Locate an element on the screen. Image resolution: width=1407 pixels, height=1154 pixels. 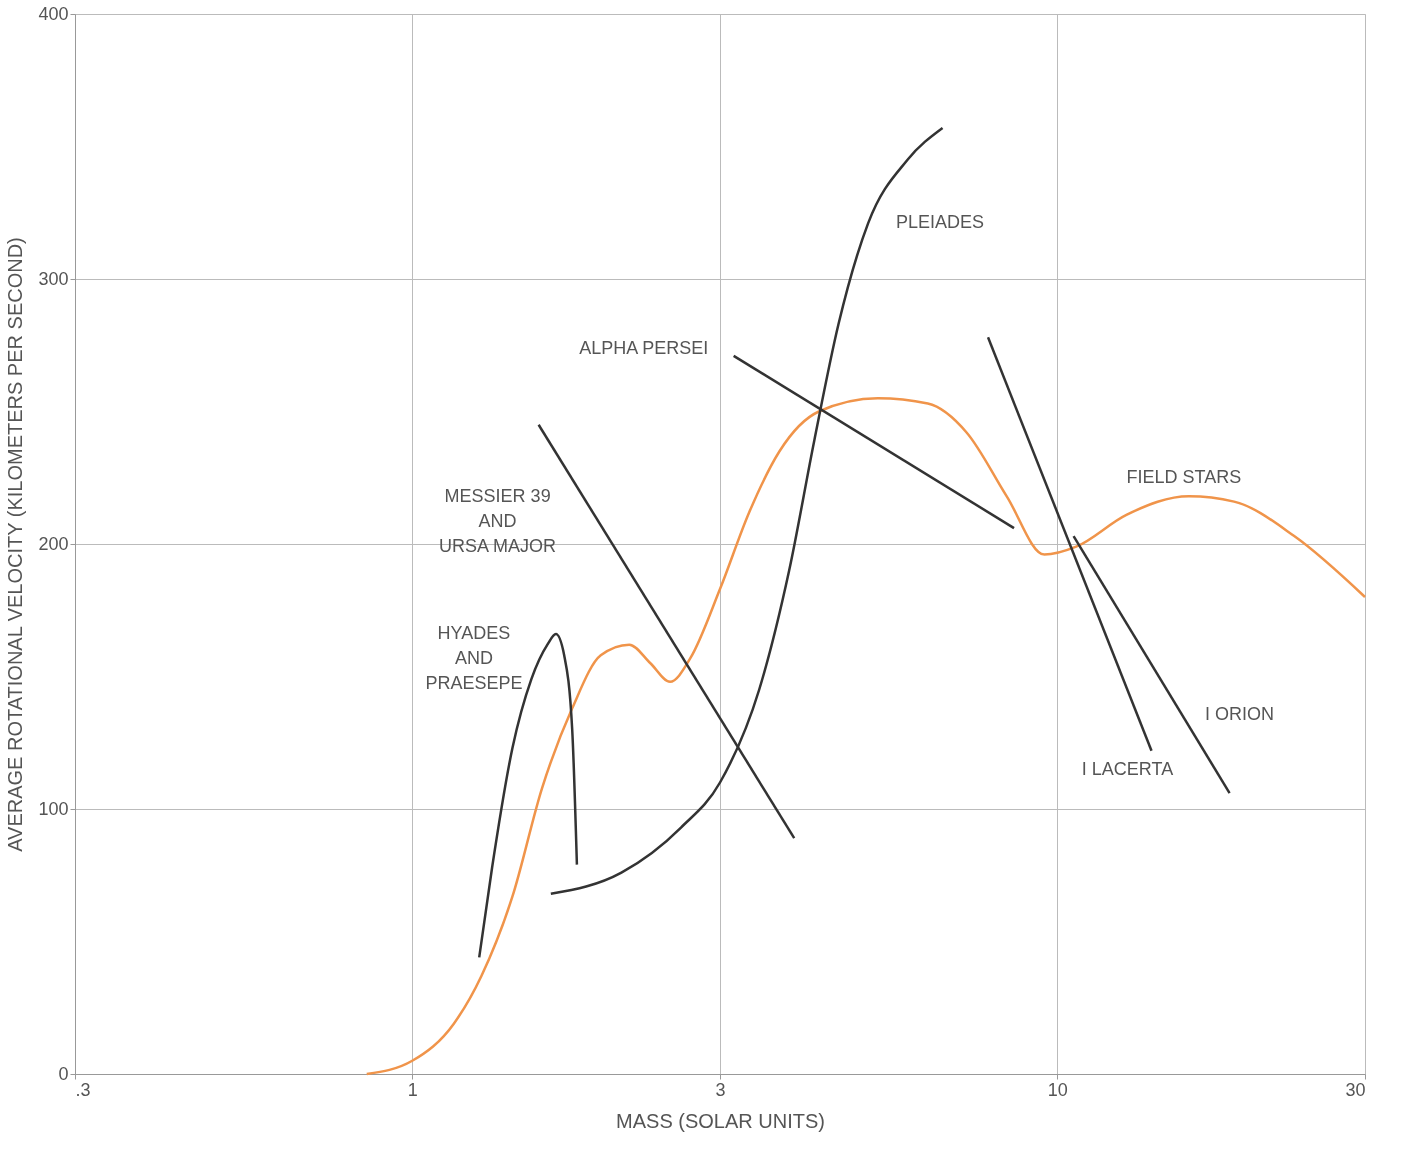
y-tick-label: 200 is located at coordinates (53, 543).